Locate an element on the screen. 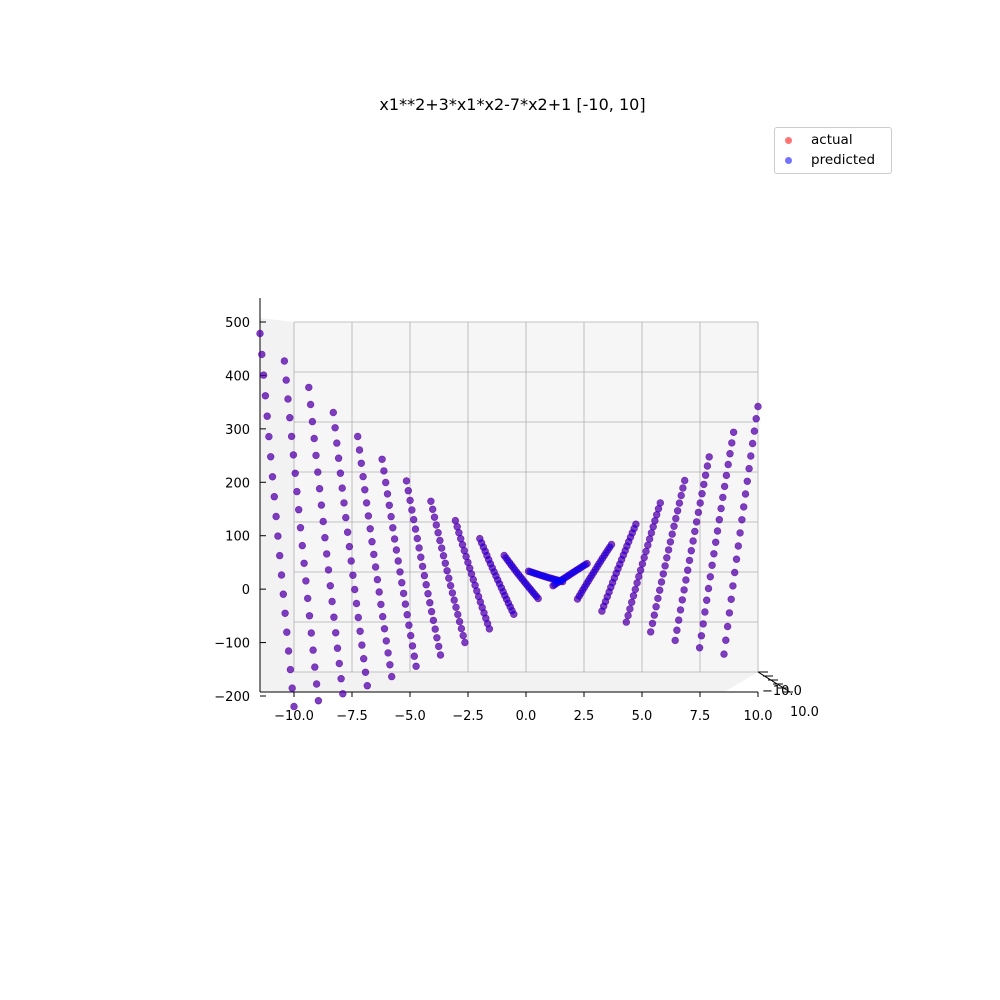 This screenshot has width=1000, height=1000. floor-pane is located at coordinates (509, 682).